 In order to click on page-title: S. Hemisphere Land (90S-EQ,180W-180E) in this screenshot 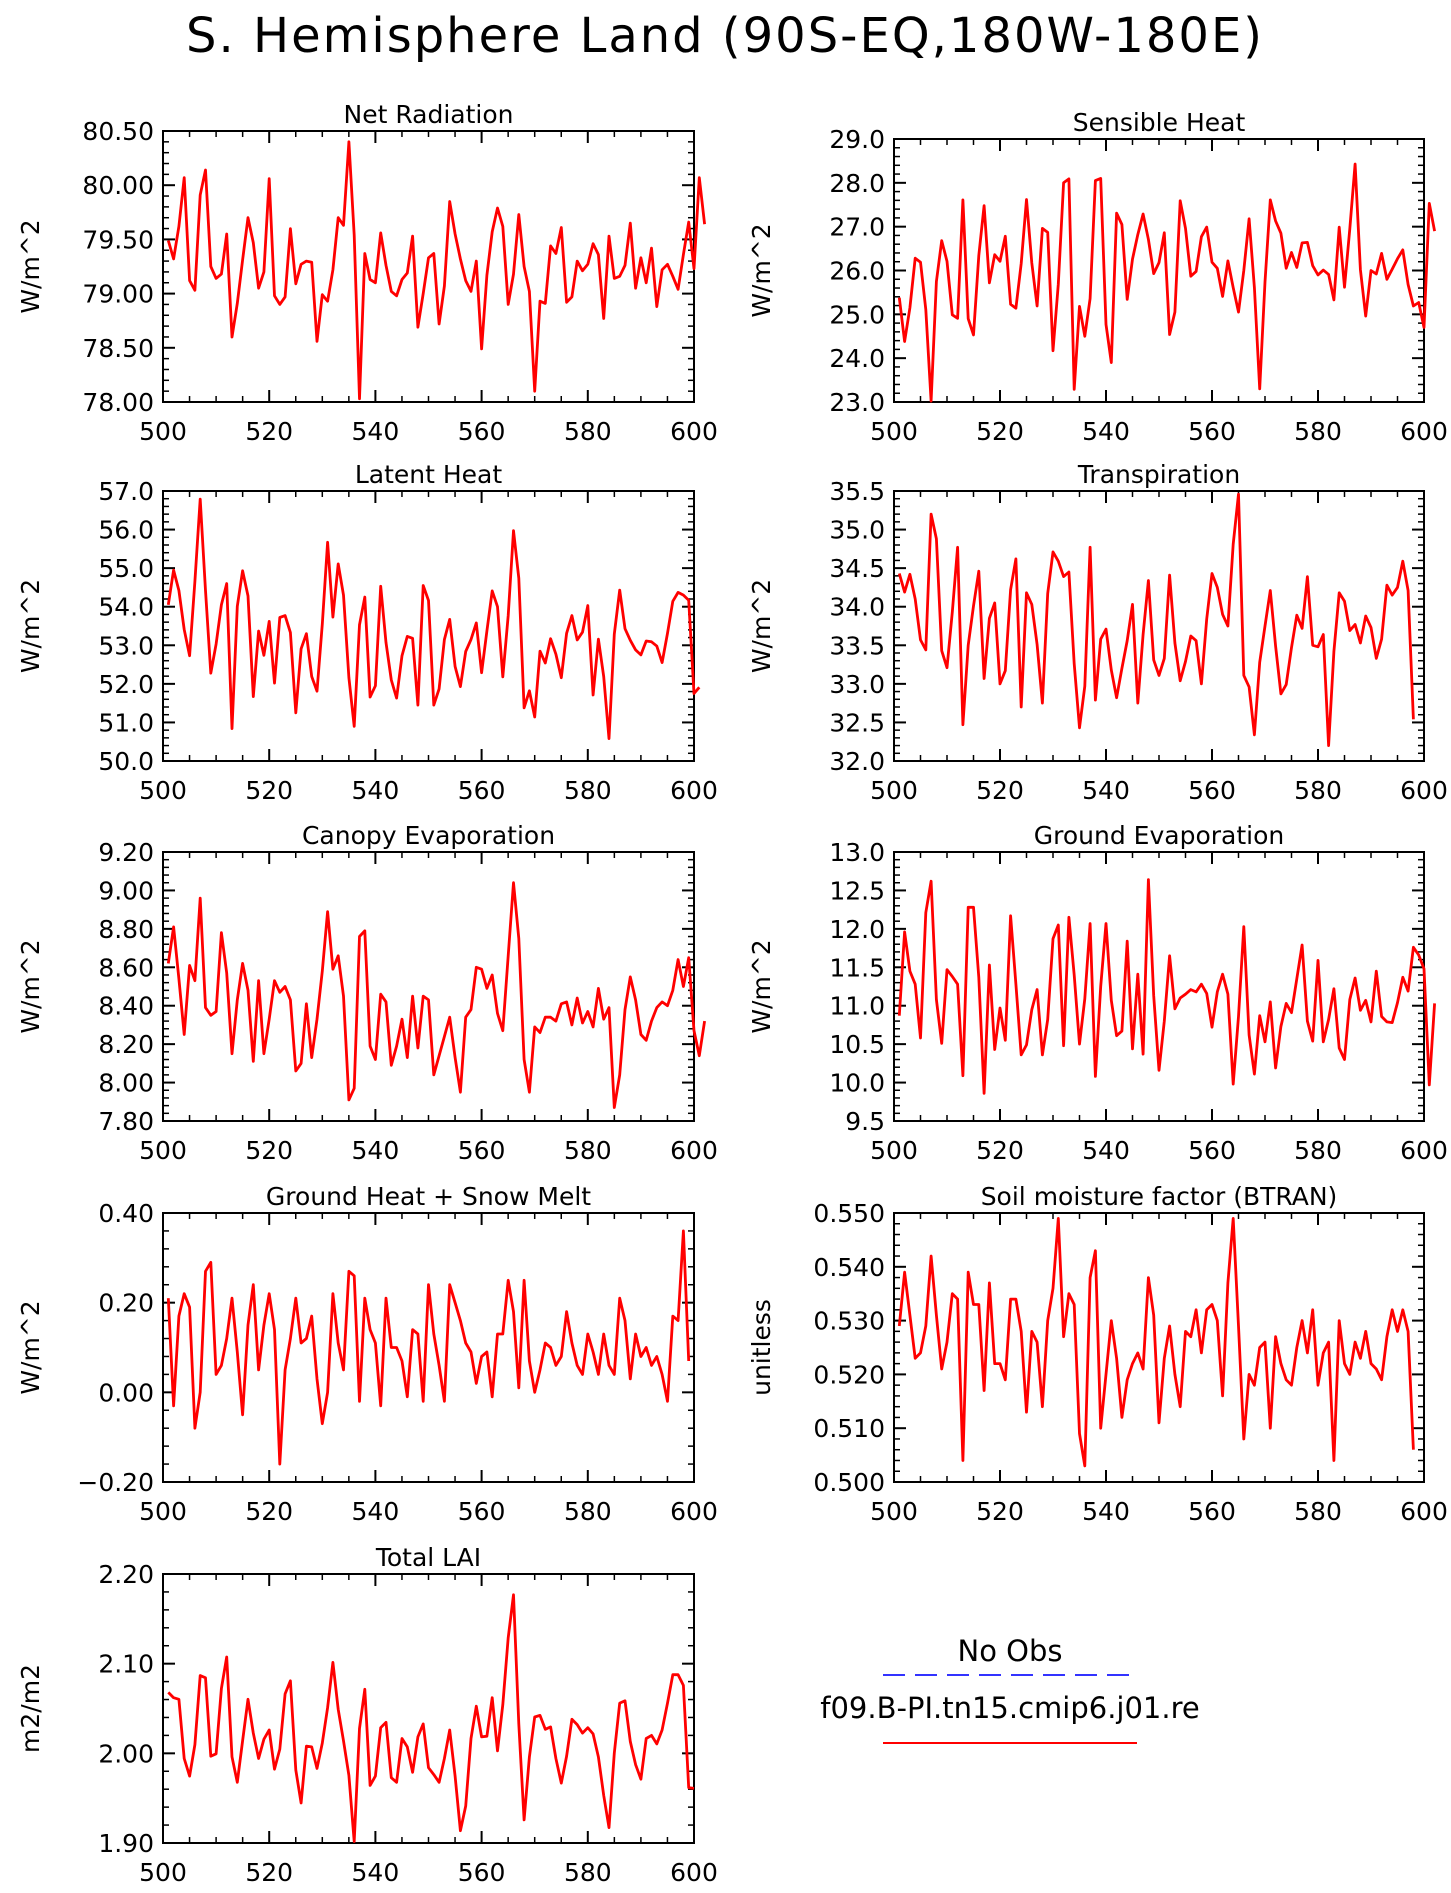, I will do `click(725, 36)`.